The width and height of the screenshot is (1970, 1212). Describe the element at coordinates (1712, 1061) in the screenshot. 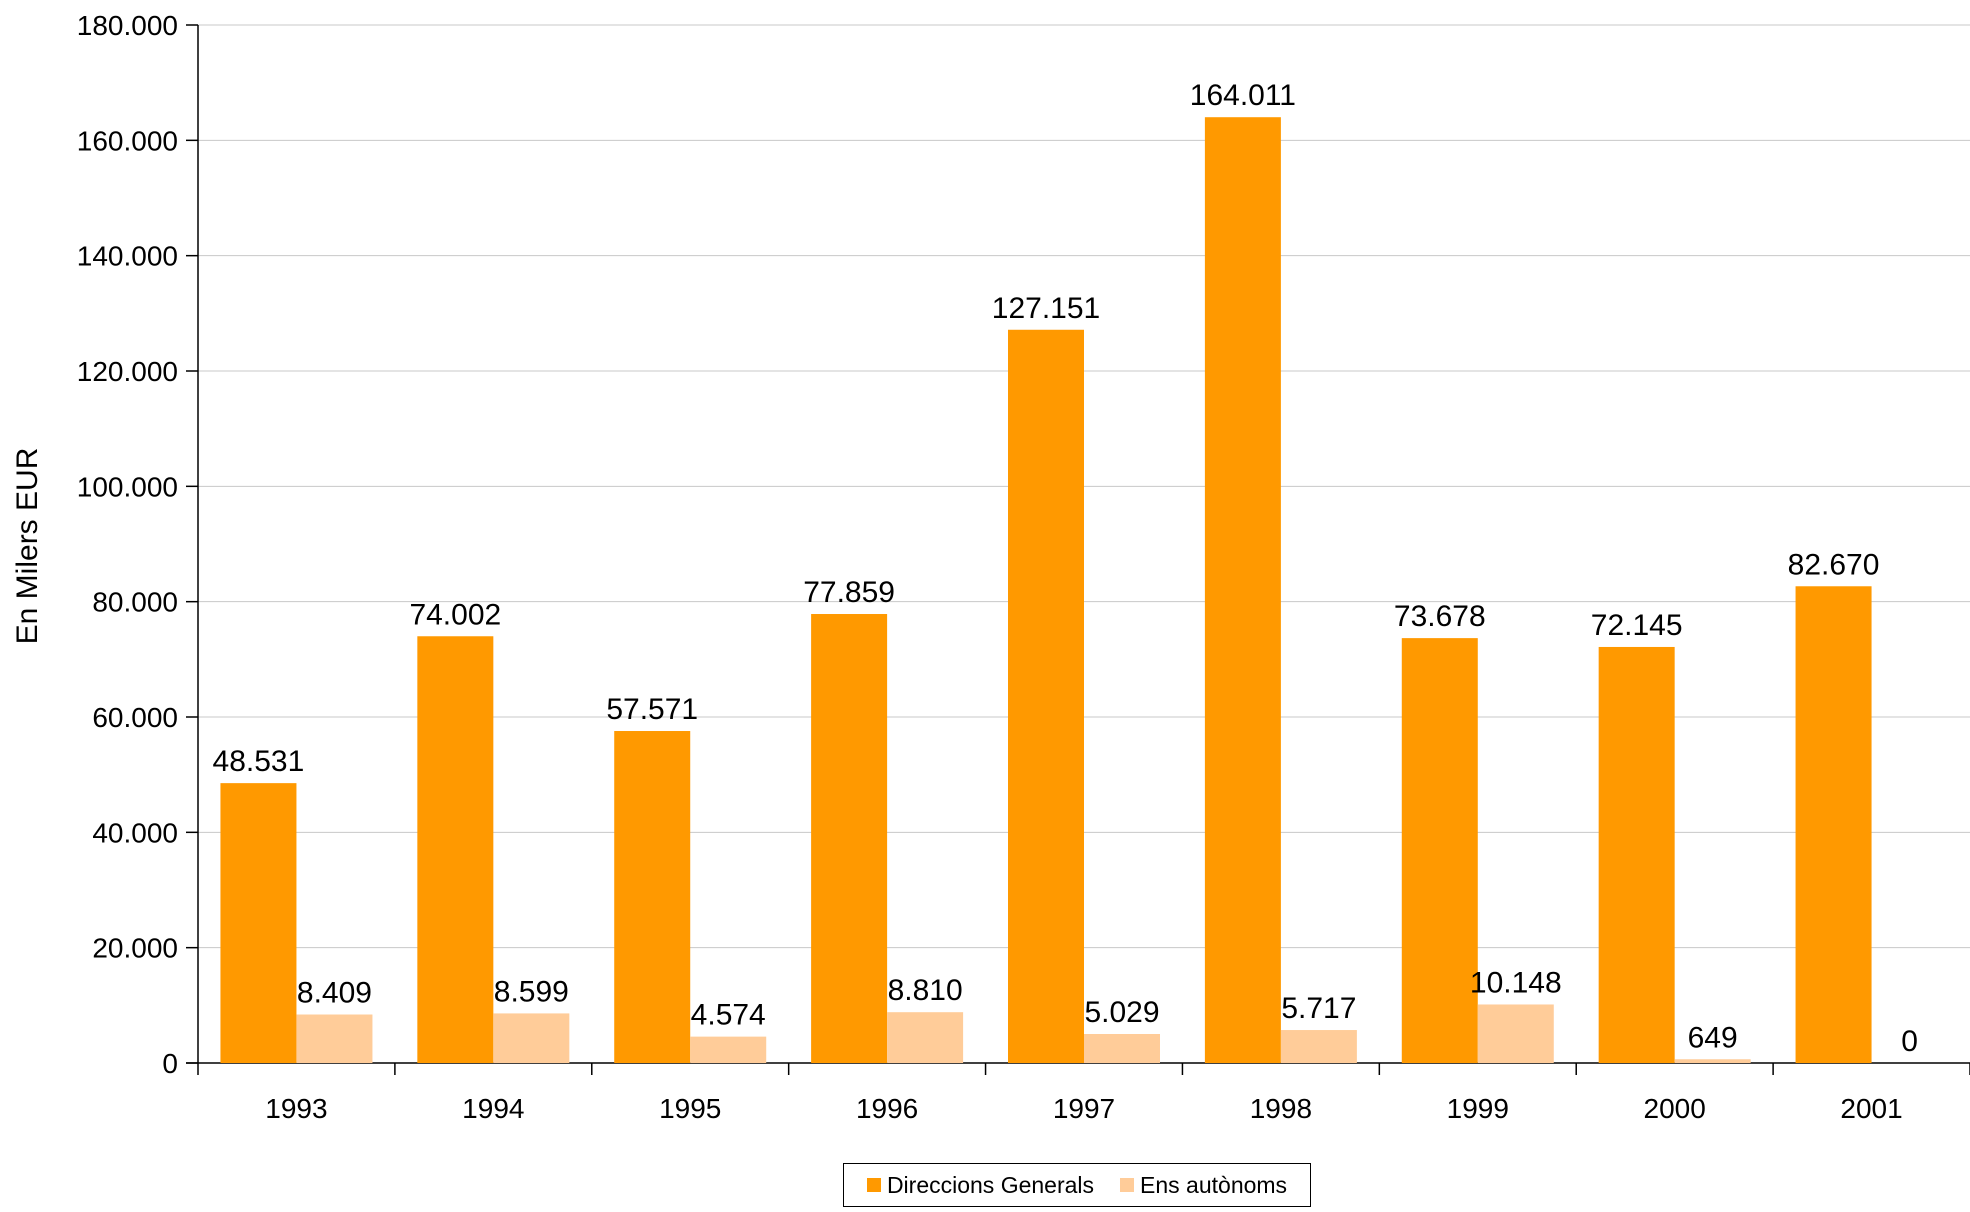

I see `bar-ens-autonoms-2000` at that location.